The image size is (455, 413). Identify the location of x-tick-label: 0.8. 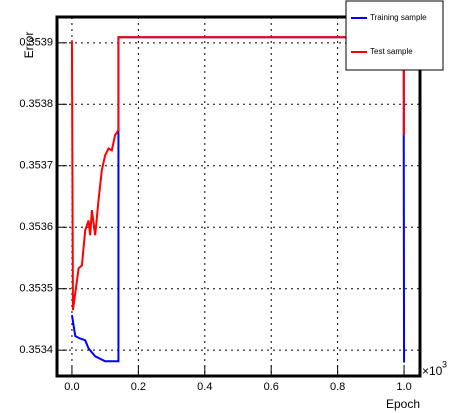
(337, 387).